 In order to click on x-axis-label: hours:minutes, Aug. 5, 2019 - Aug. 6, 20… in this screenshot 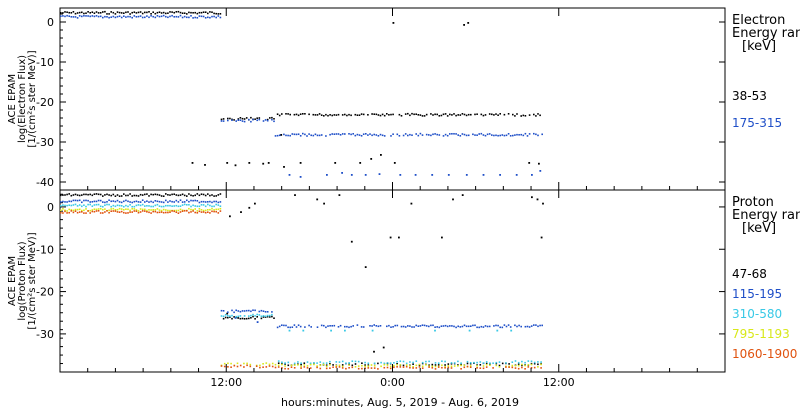, I will do `click(400, 402)`.